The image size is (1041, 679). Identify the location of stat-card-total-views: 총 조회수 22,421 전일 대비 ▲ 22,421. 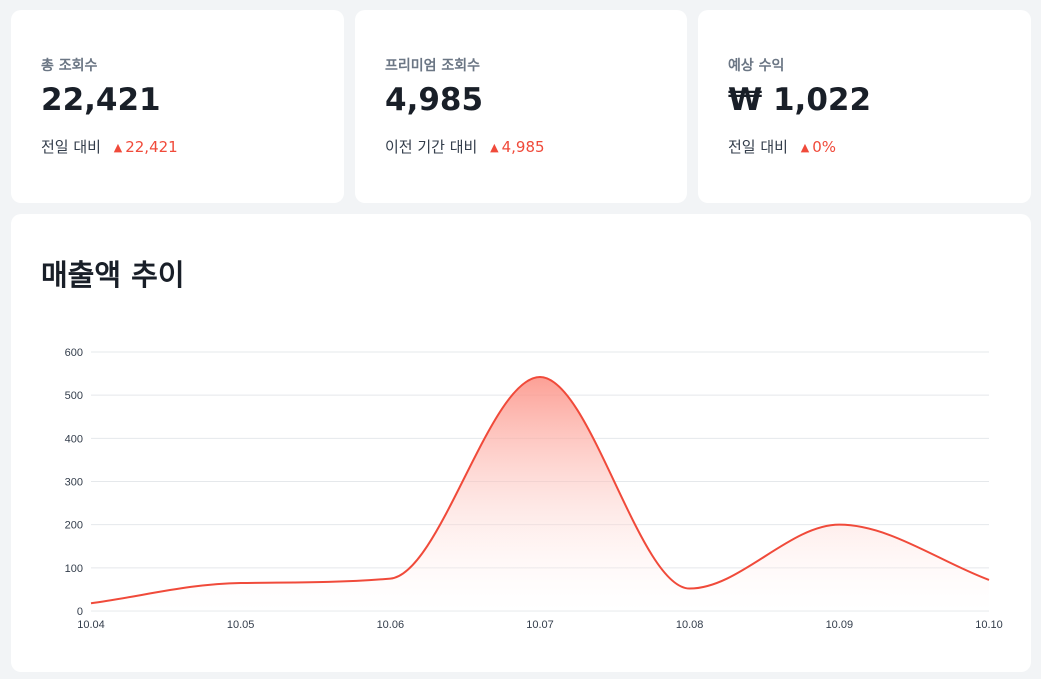
(177, 106).